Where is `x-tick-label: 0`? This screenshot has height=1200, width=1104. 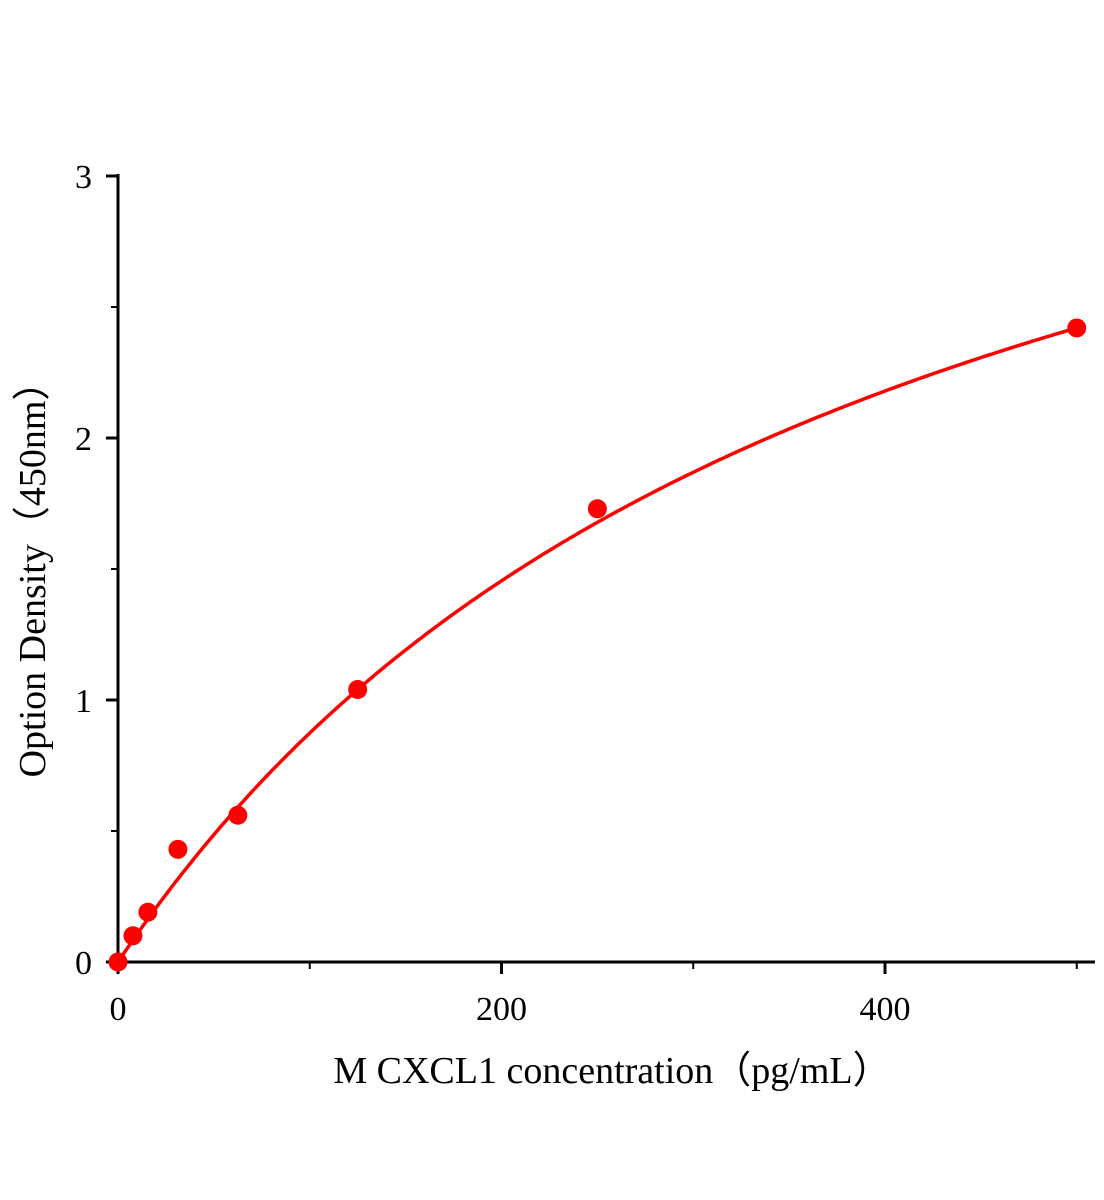 x-tick-label: 0 is located at coordinates (118, 1009).